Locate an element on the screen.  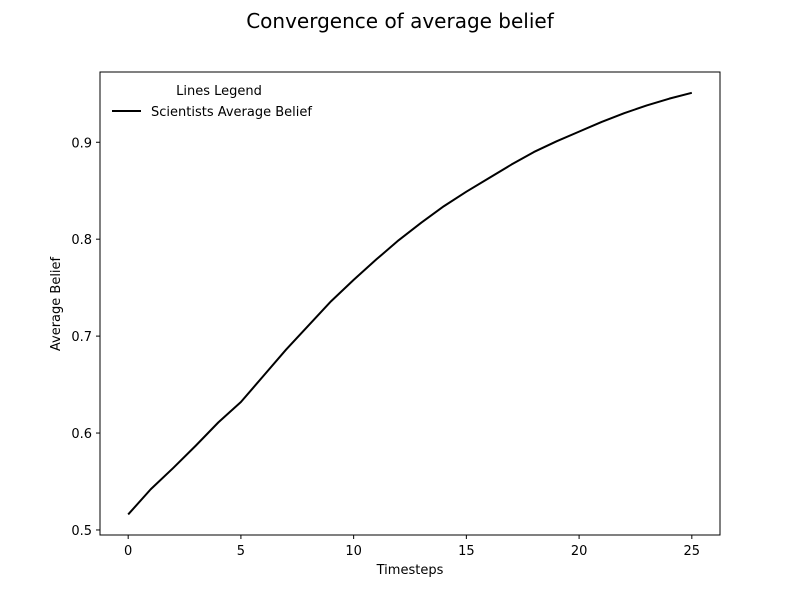
legend-title: Lines Legend is located at coordinates (219, 91).